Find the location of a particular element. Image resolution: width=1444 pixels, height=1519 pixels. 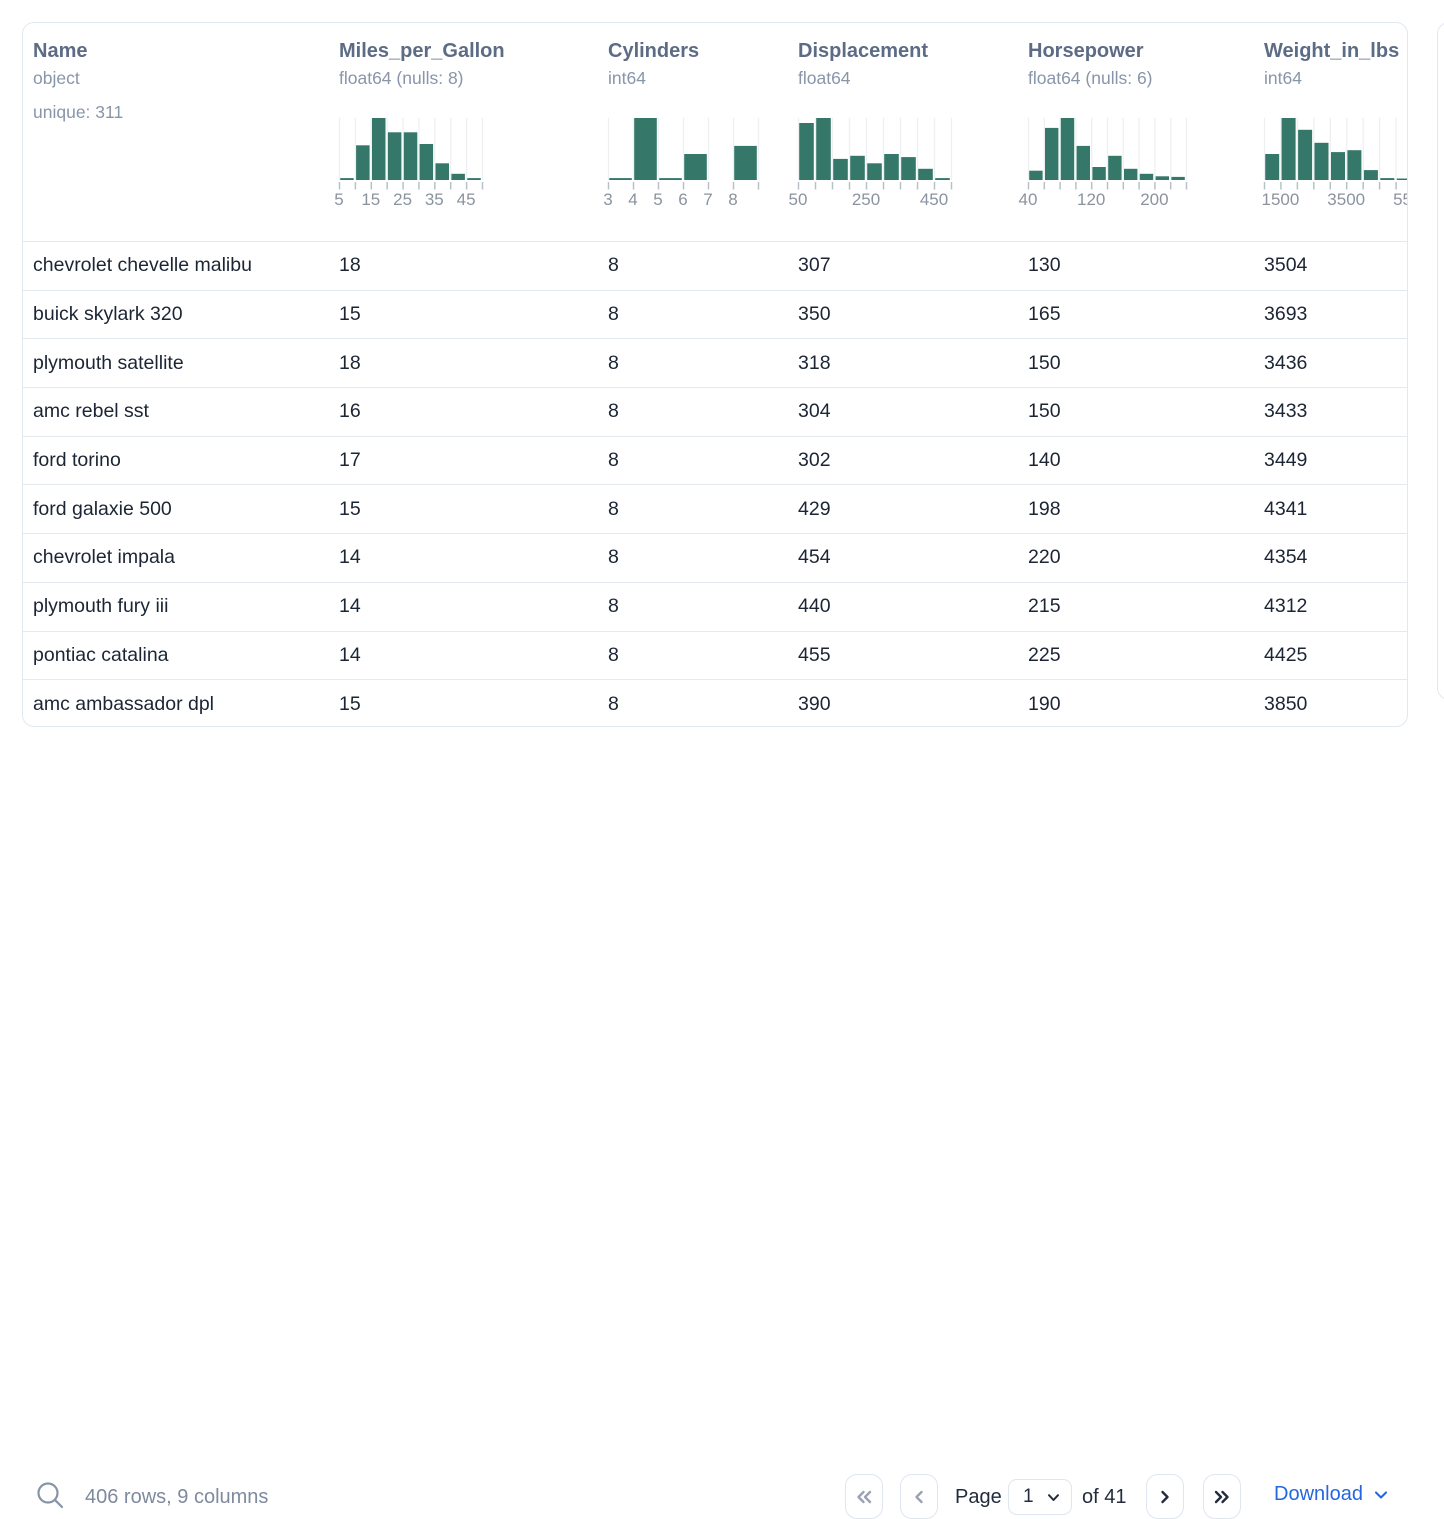

cell-horsepower: 190 is located at coordinates (1044, 703).